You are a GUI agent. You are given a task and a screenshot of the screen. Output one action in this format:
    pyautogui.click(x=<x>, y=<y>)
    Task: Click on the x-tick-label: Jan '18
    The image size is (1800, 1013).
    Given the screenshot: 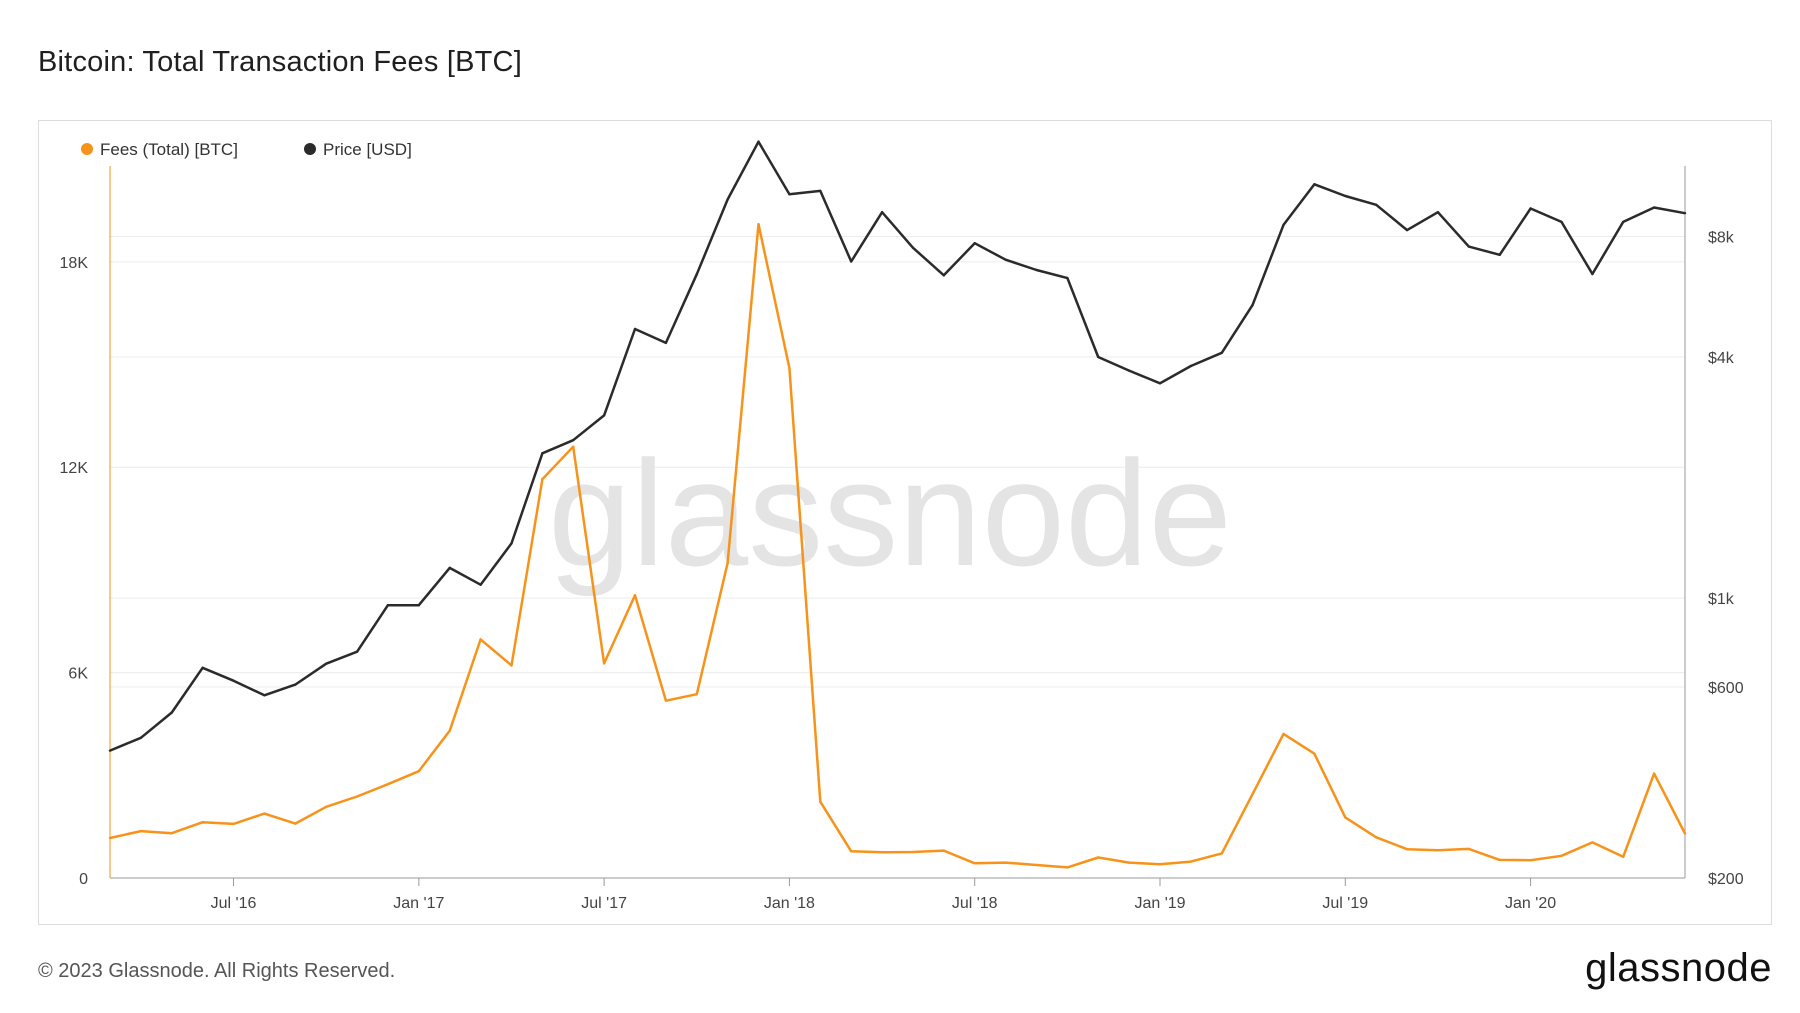 What is the action you would take?
    pyautogui.click(x=789, y=903)
    